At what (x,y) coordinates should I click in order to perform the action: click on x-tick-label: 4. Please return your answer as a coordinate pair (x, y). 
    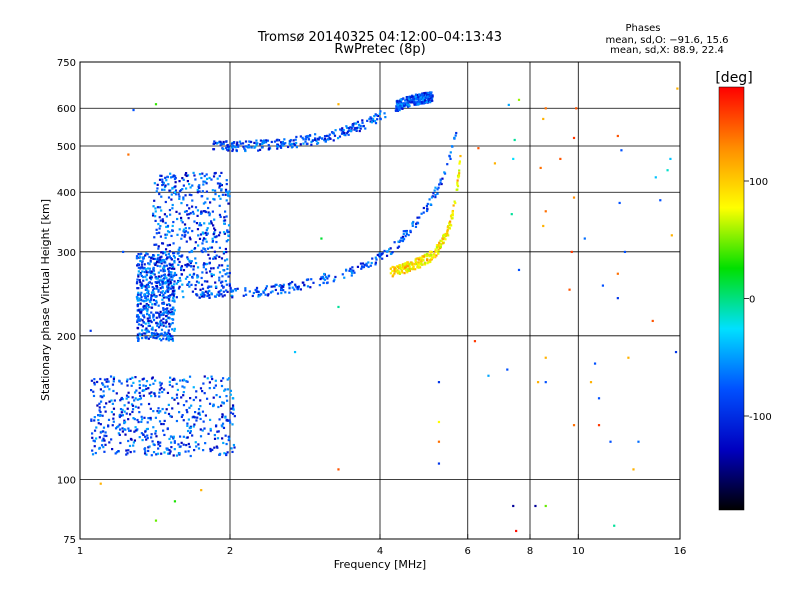
    Looking at the image, I should click on (380, 551).